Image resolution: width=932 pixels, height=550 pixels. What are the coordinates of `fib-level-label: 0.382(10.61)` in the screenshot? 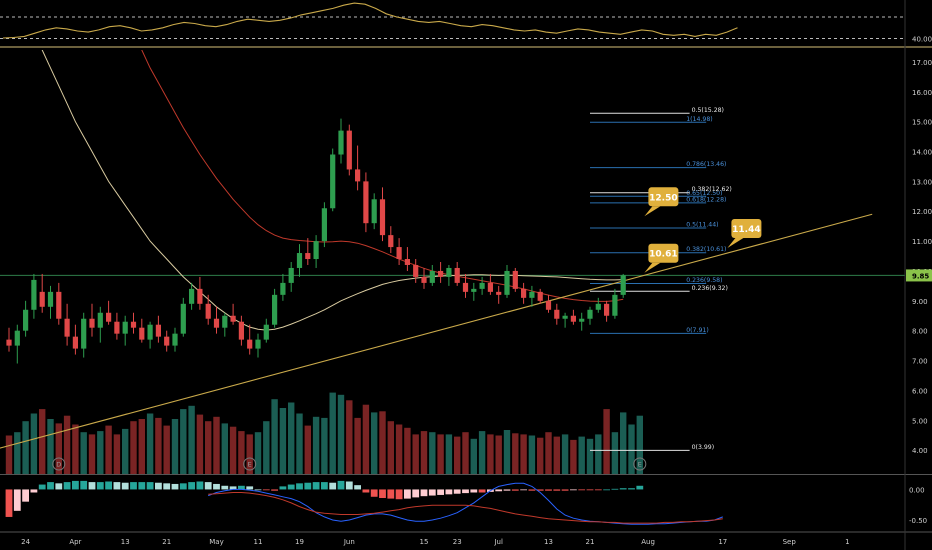 It's located at (706, 249).